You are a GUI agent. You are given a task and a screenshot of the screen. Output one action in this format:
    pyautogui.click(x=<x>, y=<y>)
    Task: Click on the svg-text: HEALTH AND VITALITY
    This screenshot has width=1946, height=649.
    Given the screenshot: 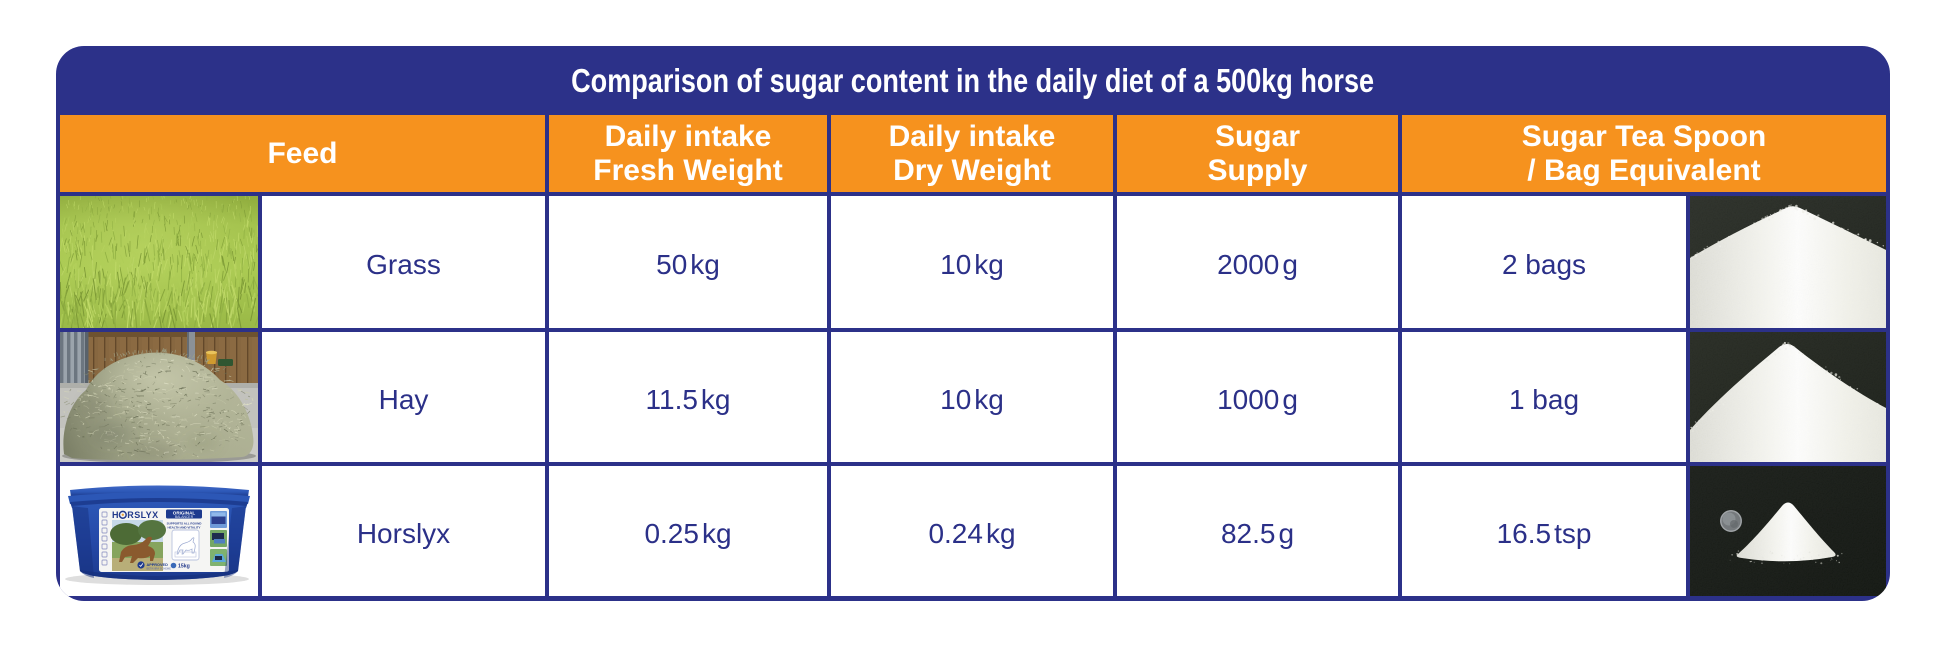 What is the action you would take?
    pyautogui.click(x=183, y=527)
    